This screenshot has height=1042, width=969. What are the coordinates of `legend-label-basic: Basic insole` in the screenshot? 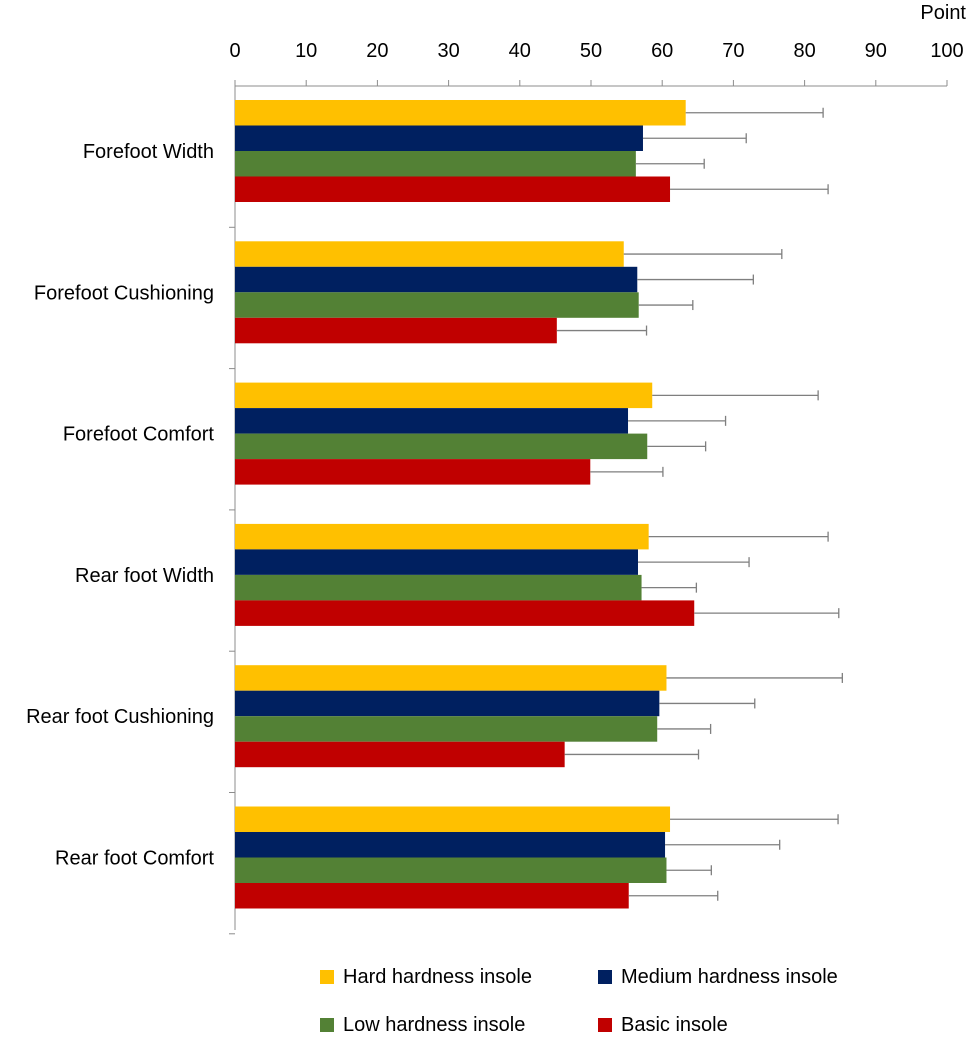 It's located at (674, 1025).